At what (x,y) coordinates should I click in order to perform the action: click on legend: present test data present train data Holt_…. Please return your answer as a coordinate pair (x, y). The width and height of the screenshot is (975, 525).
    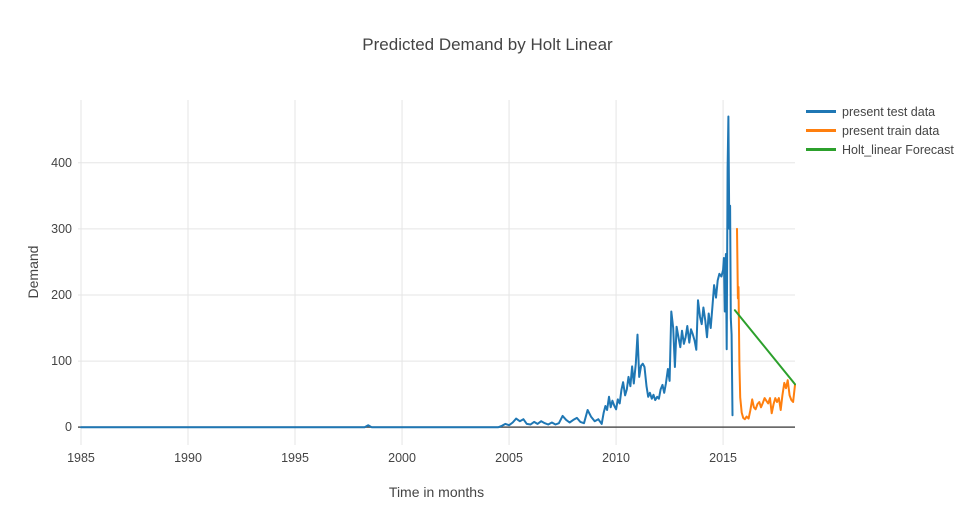
    Looking at the image, I should click on (880, 130).